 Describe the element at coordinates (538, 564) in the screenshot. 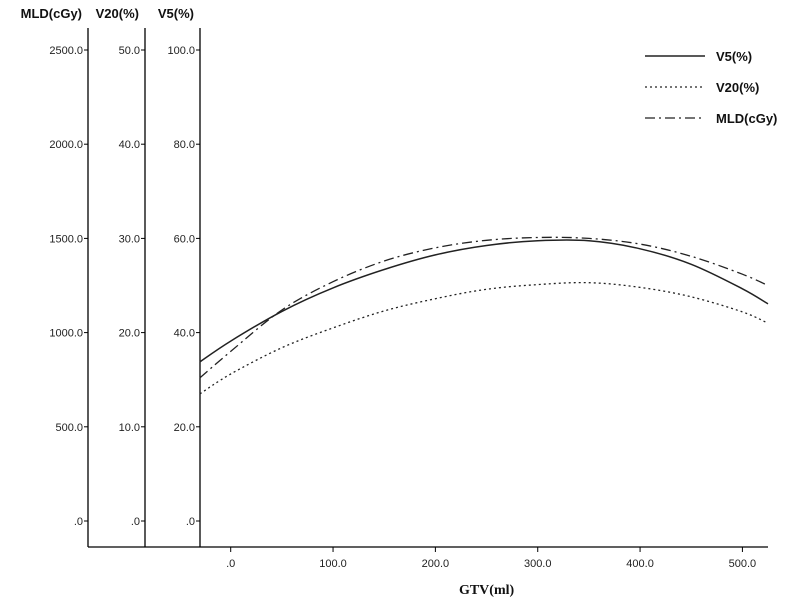

I see `x-tick-label: 300.0` at that location.